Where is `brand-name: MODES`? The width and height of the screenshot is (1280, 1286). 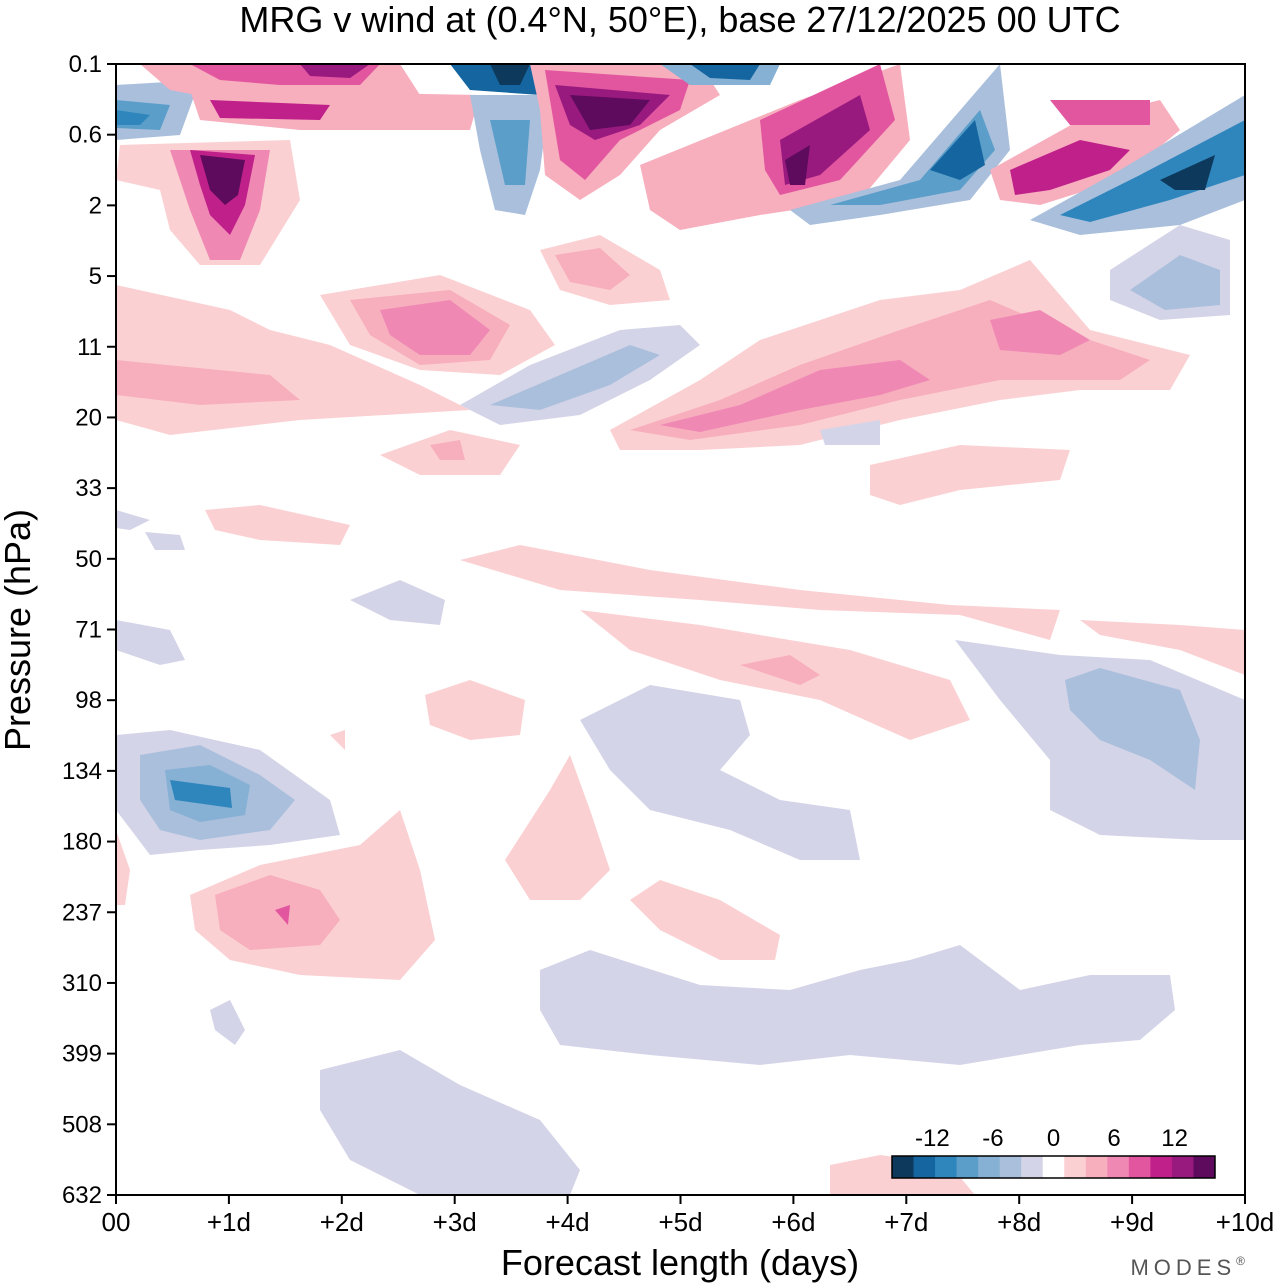 brand-name: MODES is located at coordinates (1183, 1267).